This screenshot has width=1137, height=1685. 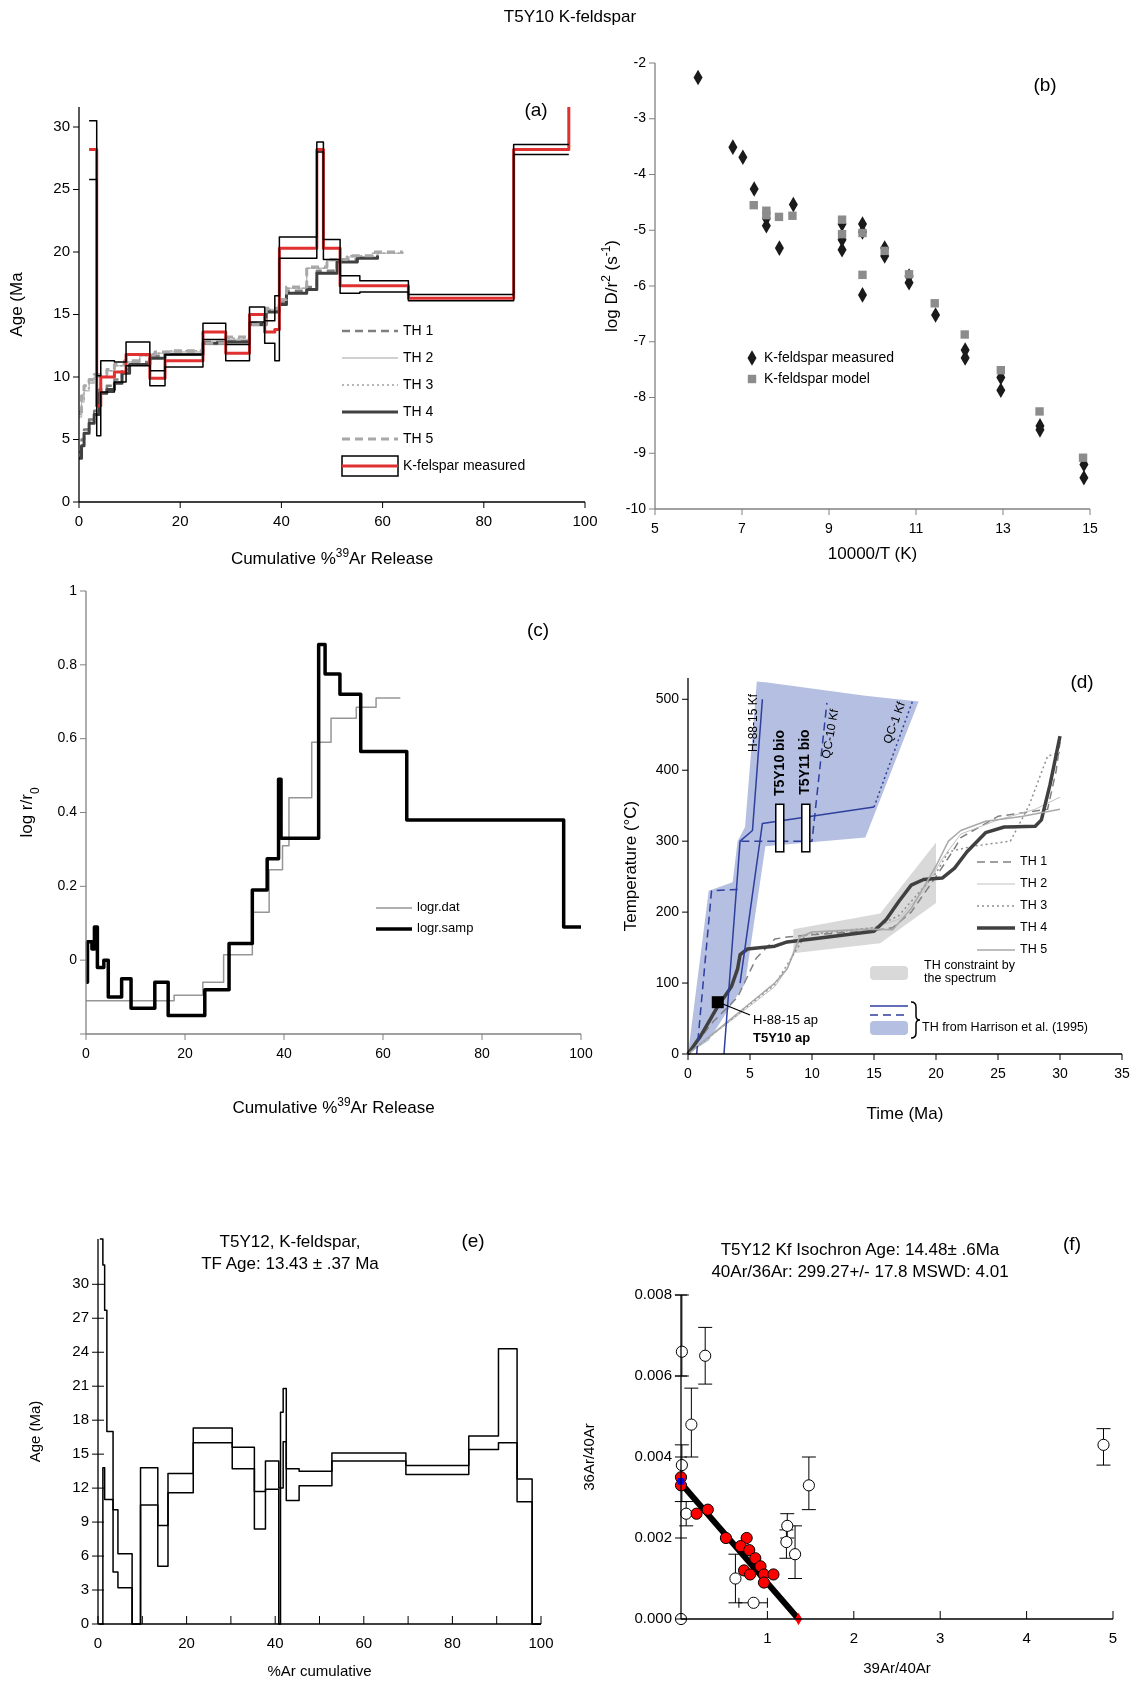 What do you see at coordinates (667, 697) in the screenshot?
I see `y-tick-label: 500` at bounding box center [667, 697].